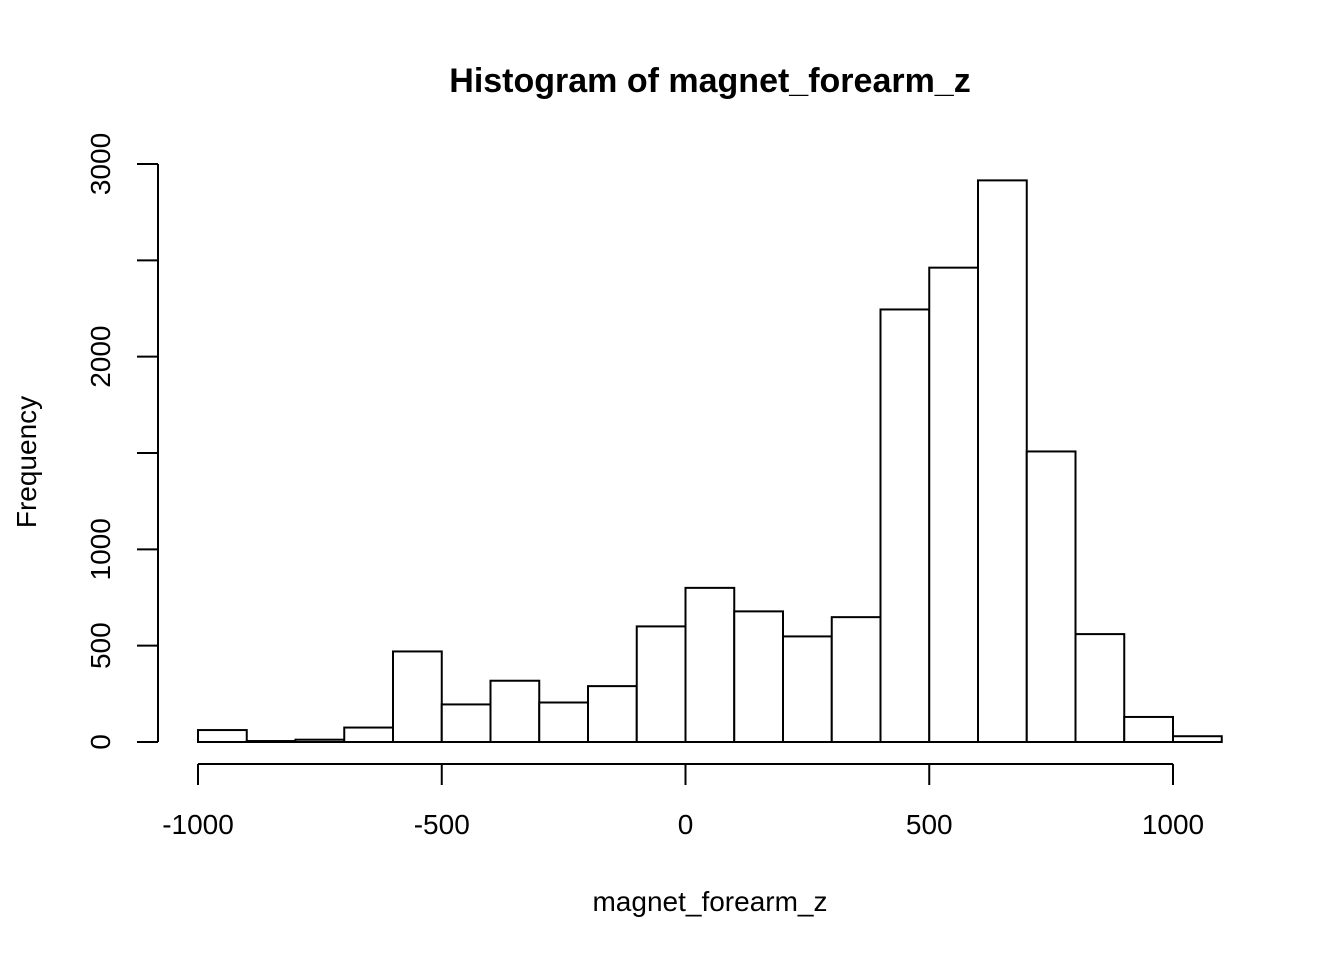  Describe the element at coordinates (100, 742) in the screenshot. I see `y-tick-label: 0` at that location.